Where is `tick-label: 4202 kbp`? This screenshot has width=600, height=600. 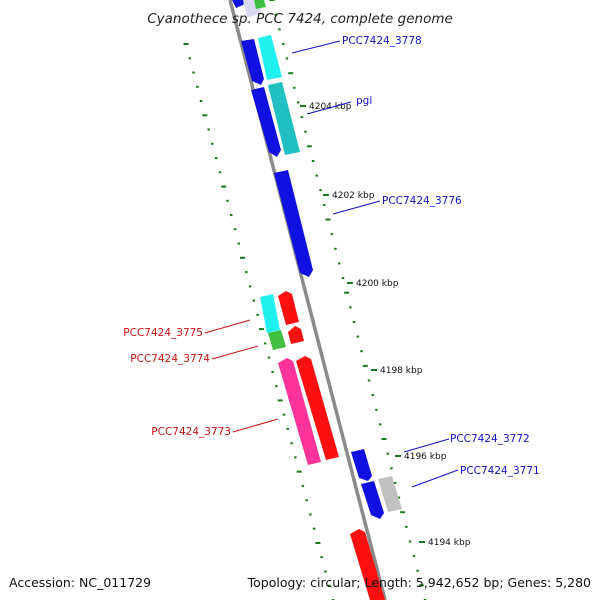
tick-label: 4202 kbp is located at coordinates (353, 196).